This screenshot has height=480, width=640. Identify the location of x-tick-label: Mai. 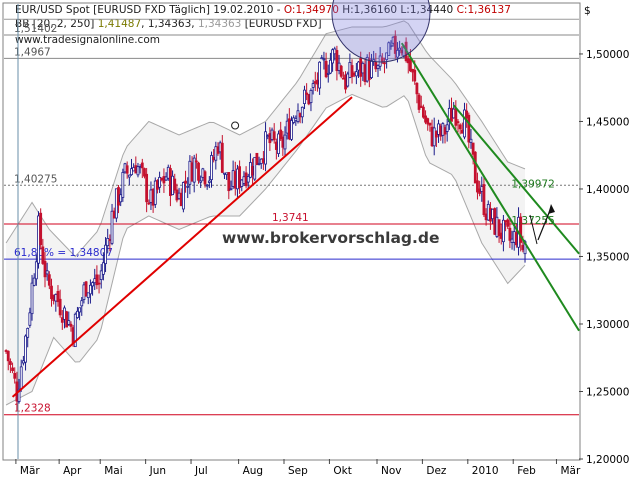
(113, 471).